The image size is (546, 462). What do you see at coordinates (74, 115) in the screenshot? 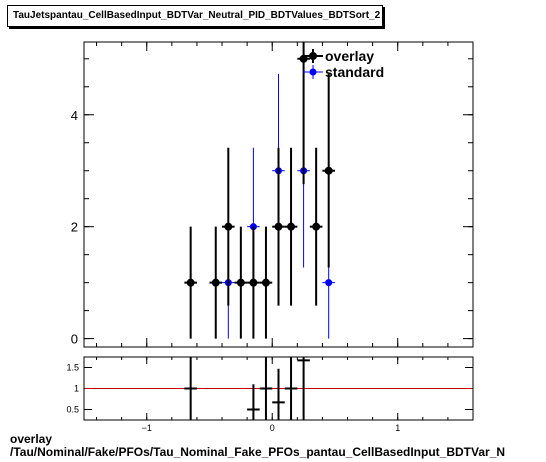
I see `main-y-tick-label: 4` at bounding box center [74, 115].